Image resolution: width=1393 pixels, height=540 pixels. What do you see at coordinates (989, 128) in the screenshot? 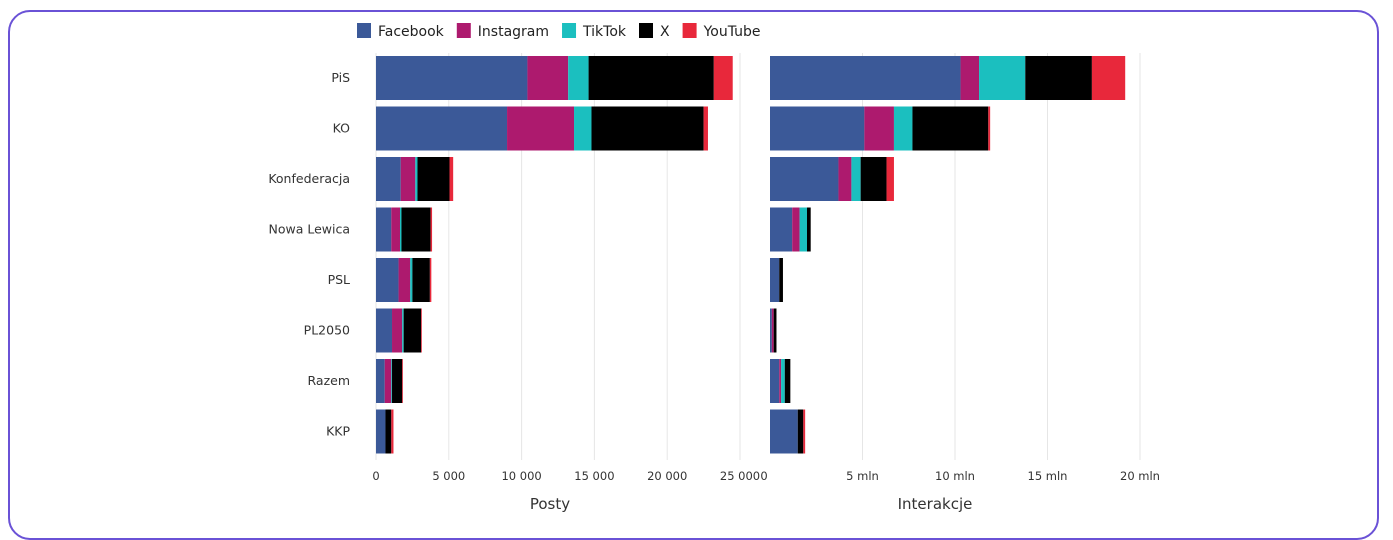
I see `bar-p2-ko-youtube` at bounding box center [989, 128].